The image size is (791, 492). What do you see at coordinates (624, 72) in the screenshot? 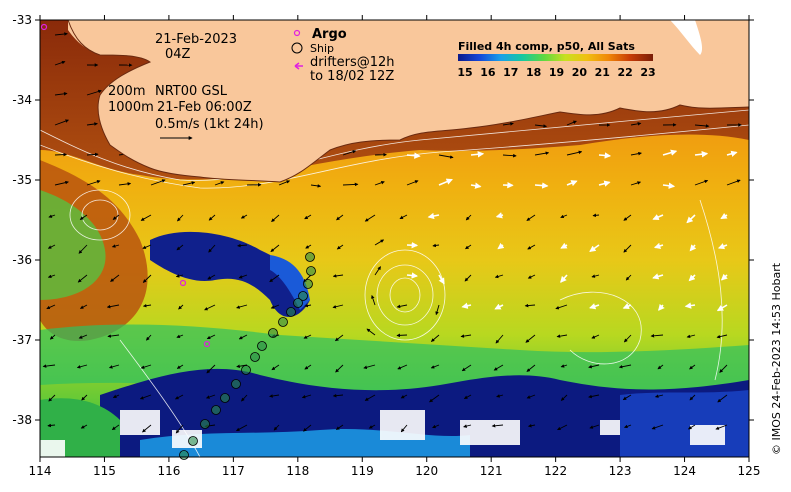
I see `colorbar-tick-label: 22` at bounding box center [624, 72].